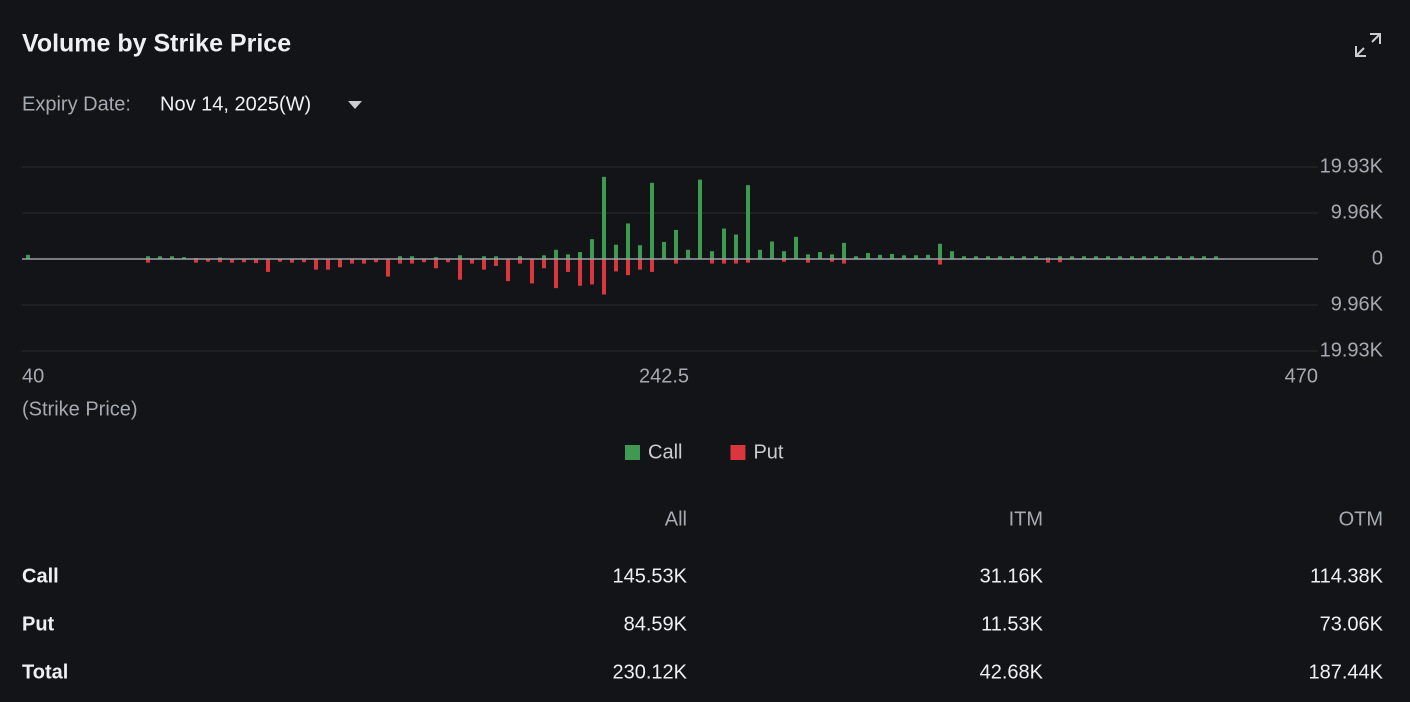  What do you see at coordinates (656, 624) in the screenshot?
I see `cell-value: 84.59K` at bounding box center [656, 624].